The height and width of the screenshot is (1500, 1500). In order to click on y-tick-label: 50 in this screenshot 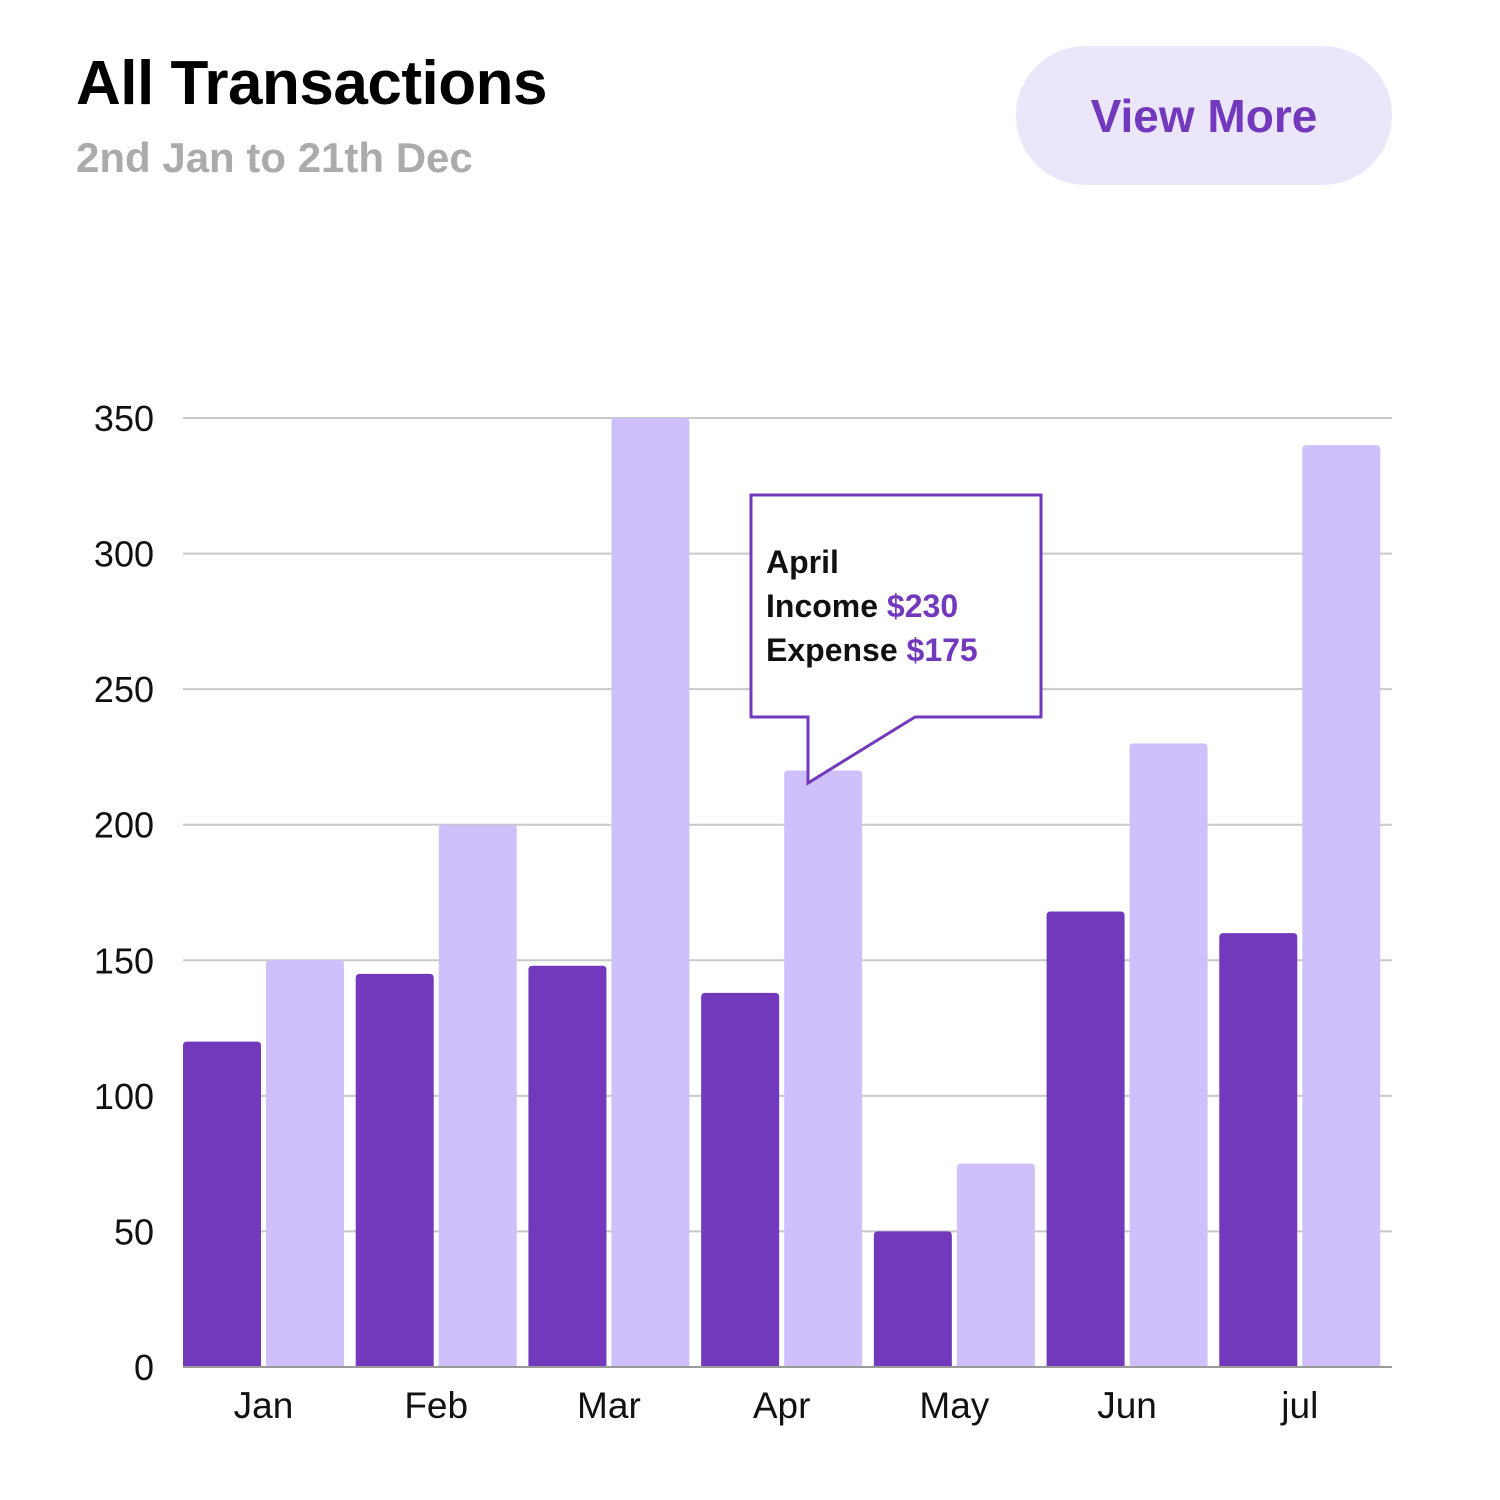, I will do `click(134, 1231)`.